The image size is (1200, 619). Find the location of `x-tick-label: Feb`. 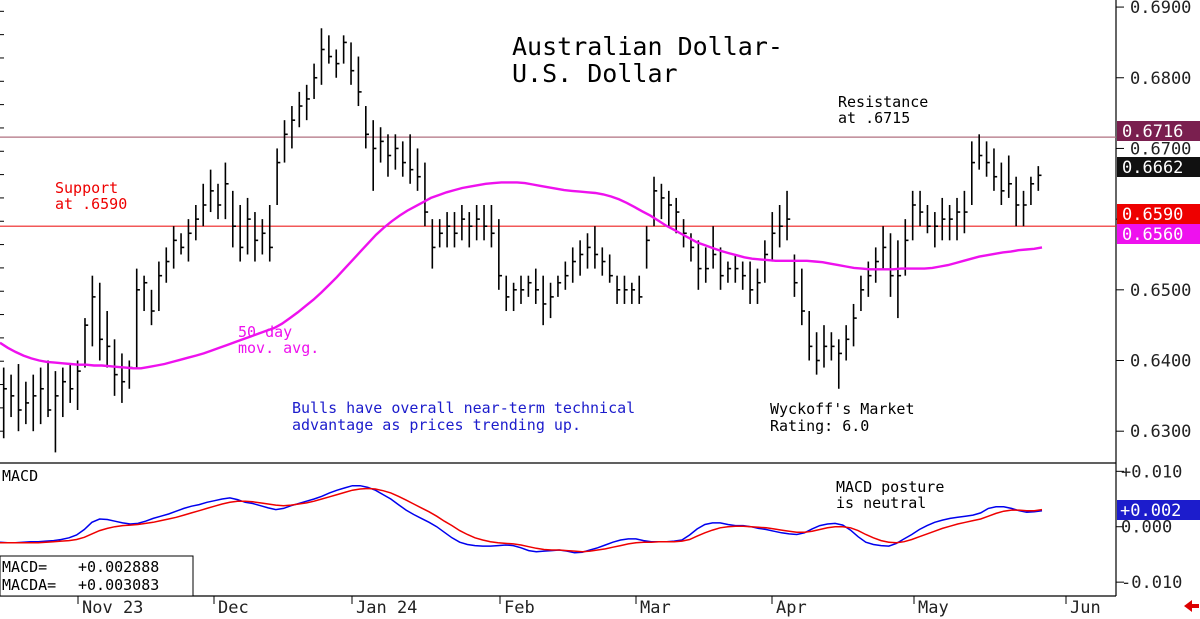

x-tick-label: Feb is located at coordinates (519, 608).